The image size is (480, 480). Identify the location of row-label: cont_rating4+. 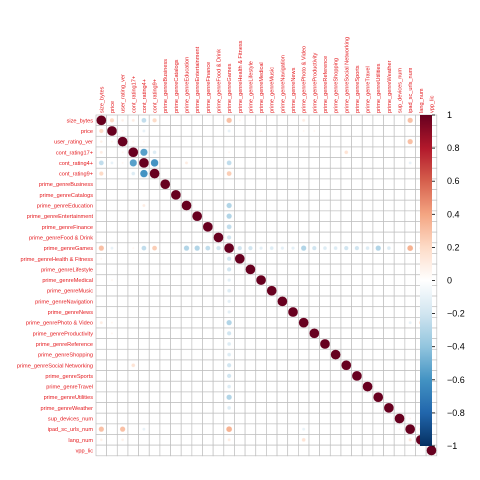
(76, 164).